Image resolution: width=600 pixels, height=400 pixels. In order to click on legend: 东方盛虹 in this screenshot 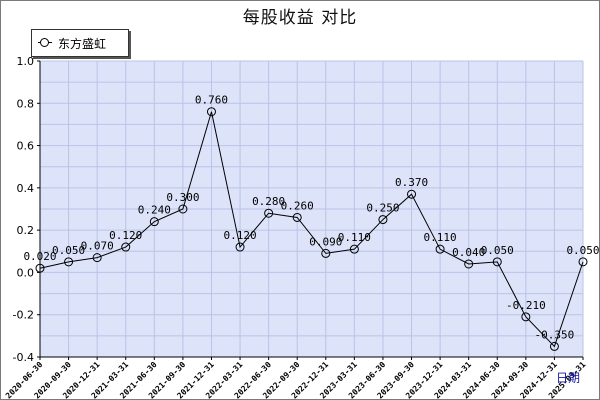, I will do `click(80, 43)`.